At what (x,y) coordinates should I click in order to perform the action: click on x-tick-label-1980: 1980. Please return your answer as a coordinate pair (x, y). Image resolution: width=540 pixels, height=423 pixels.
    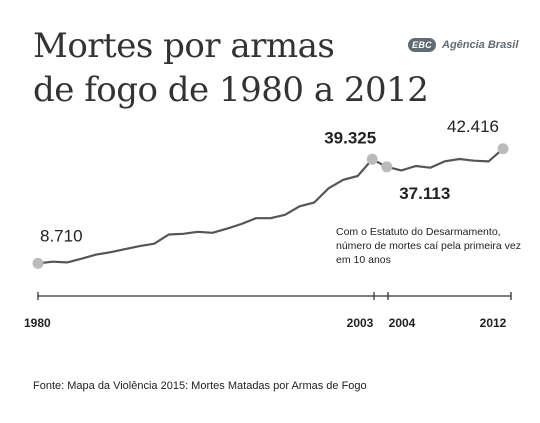
    Looking at the image, I should click on (37, 323).